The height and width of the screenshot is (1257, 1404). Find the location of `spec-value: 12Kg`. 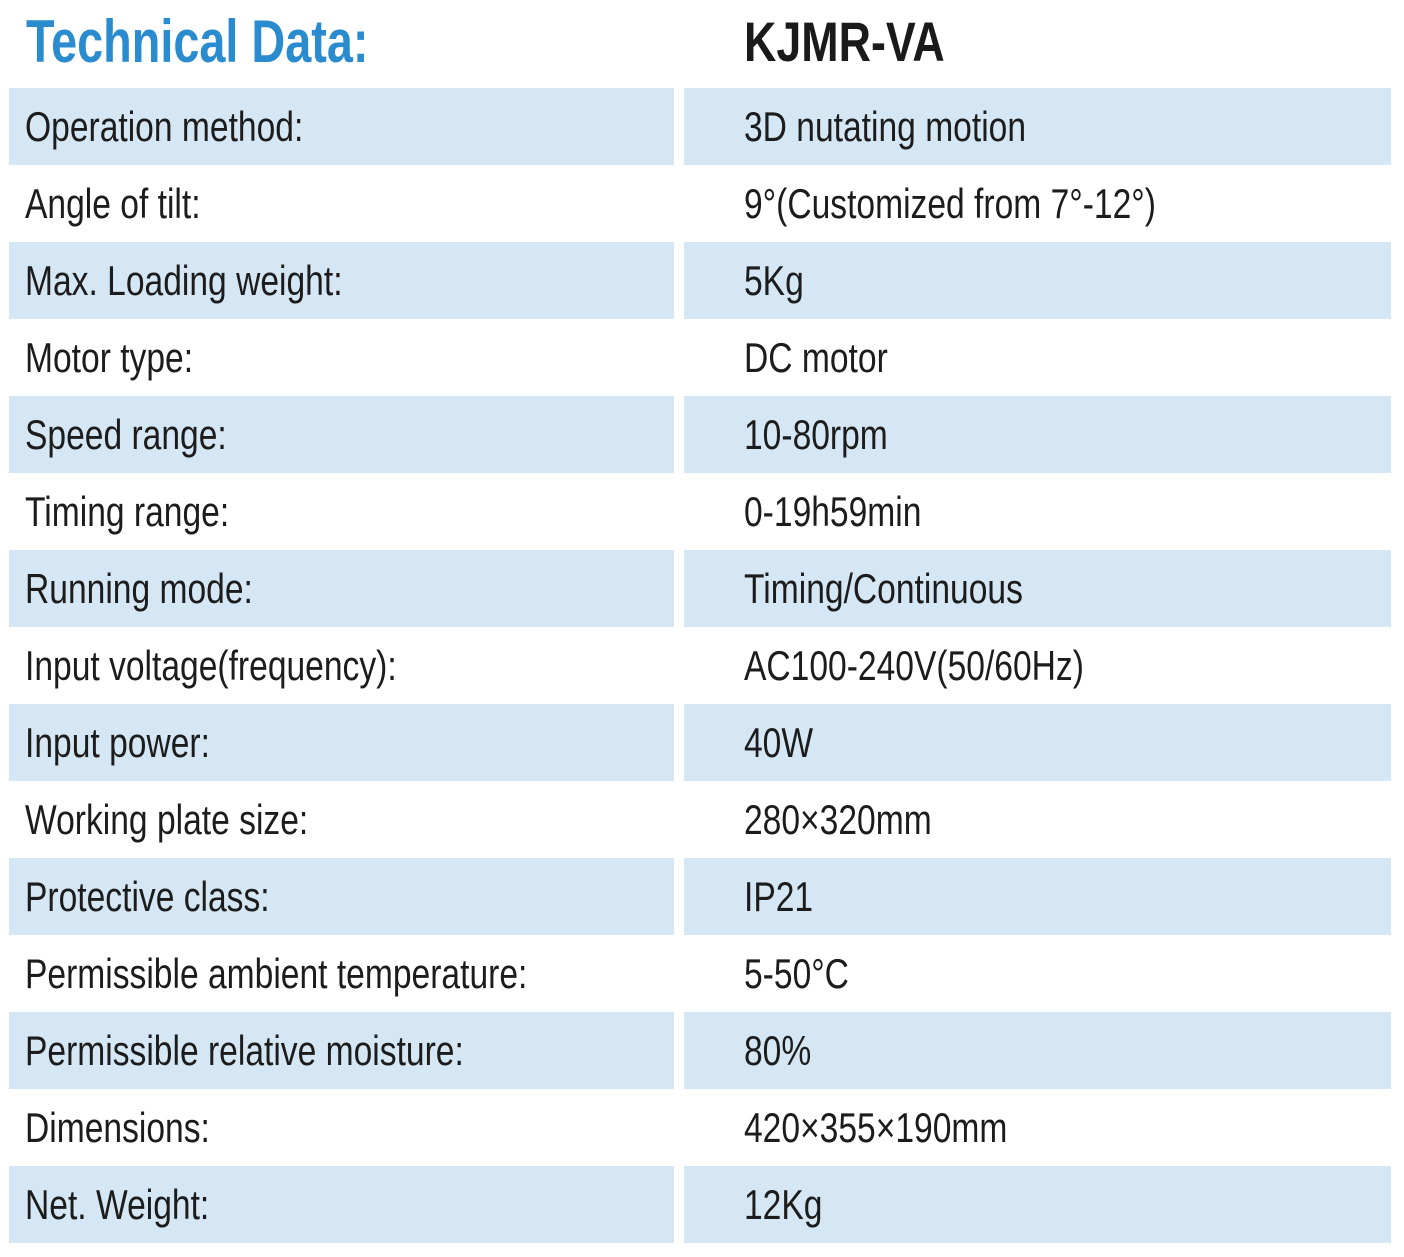

spec-value: 12Kg is located at coordinates (1037, 1204).